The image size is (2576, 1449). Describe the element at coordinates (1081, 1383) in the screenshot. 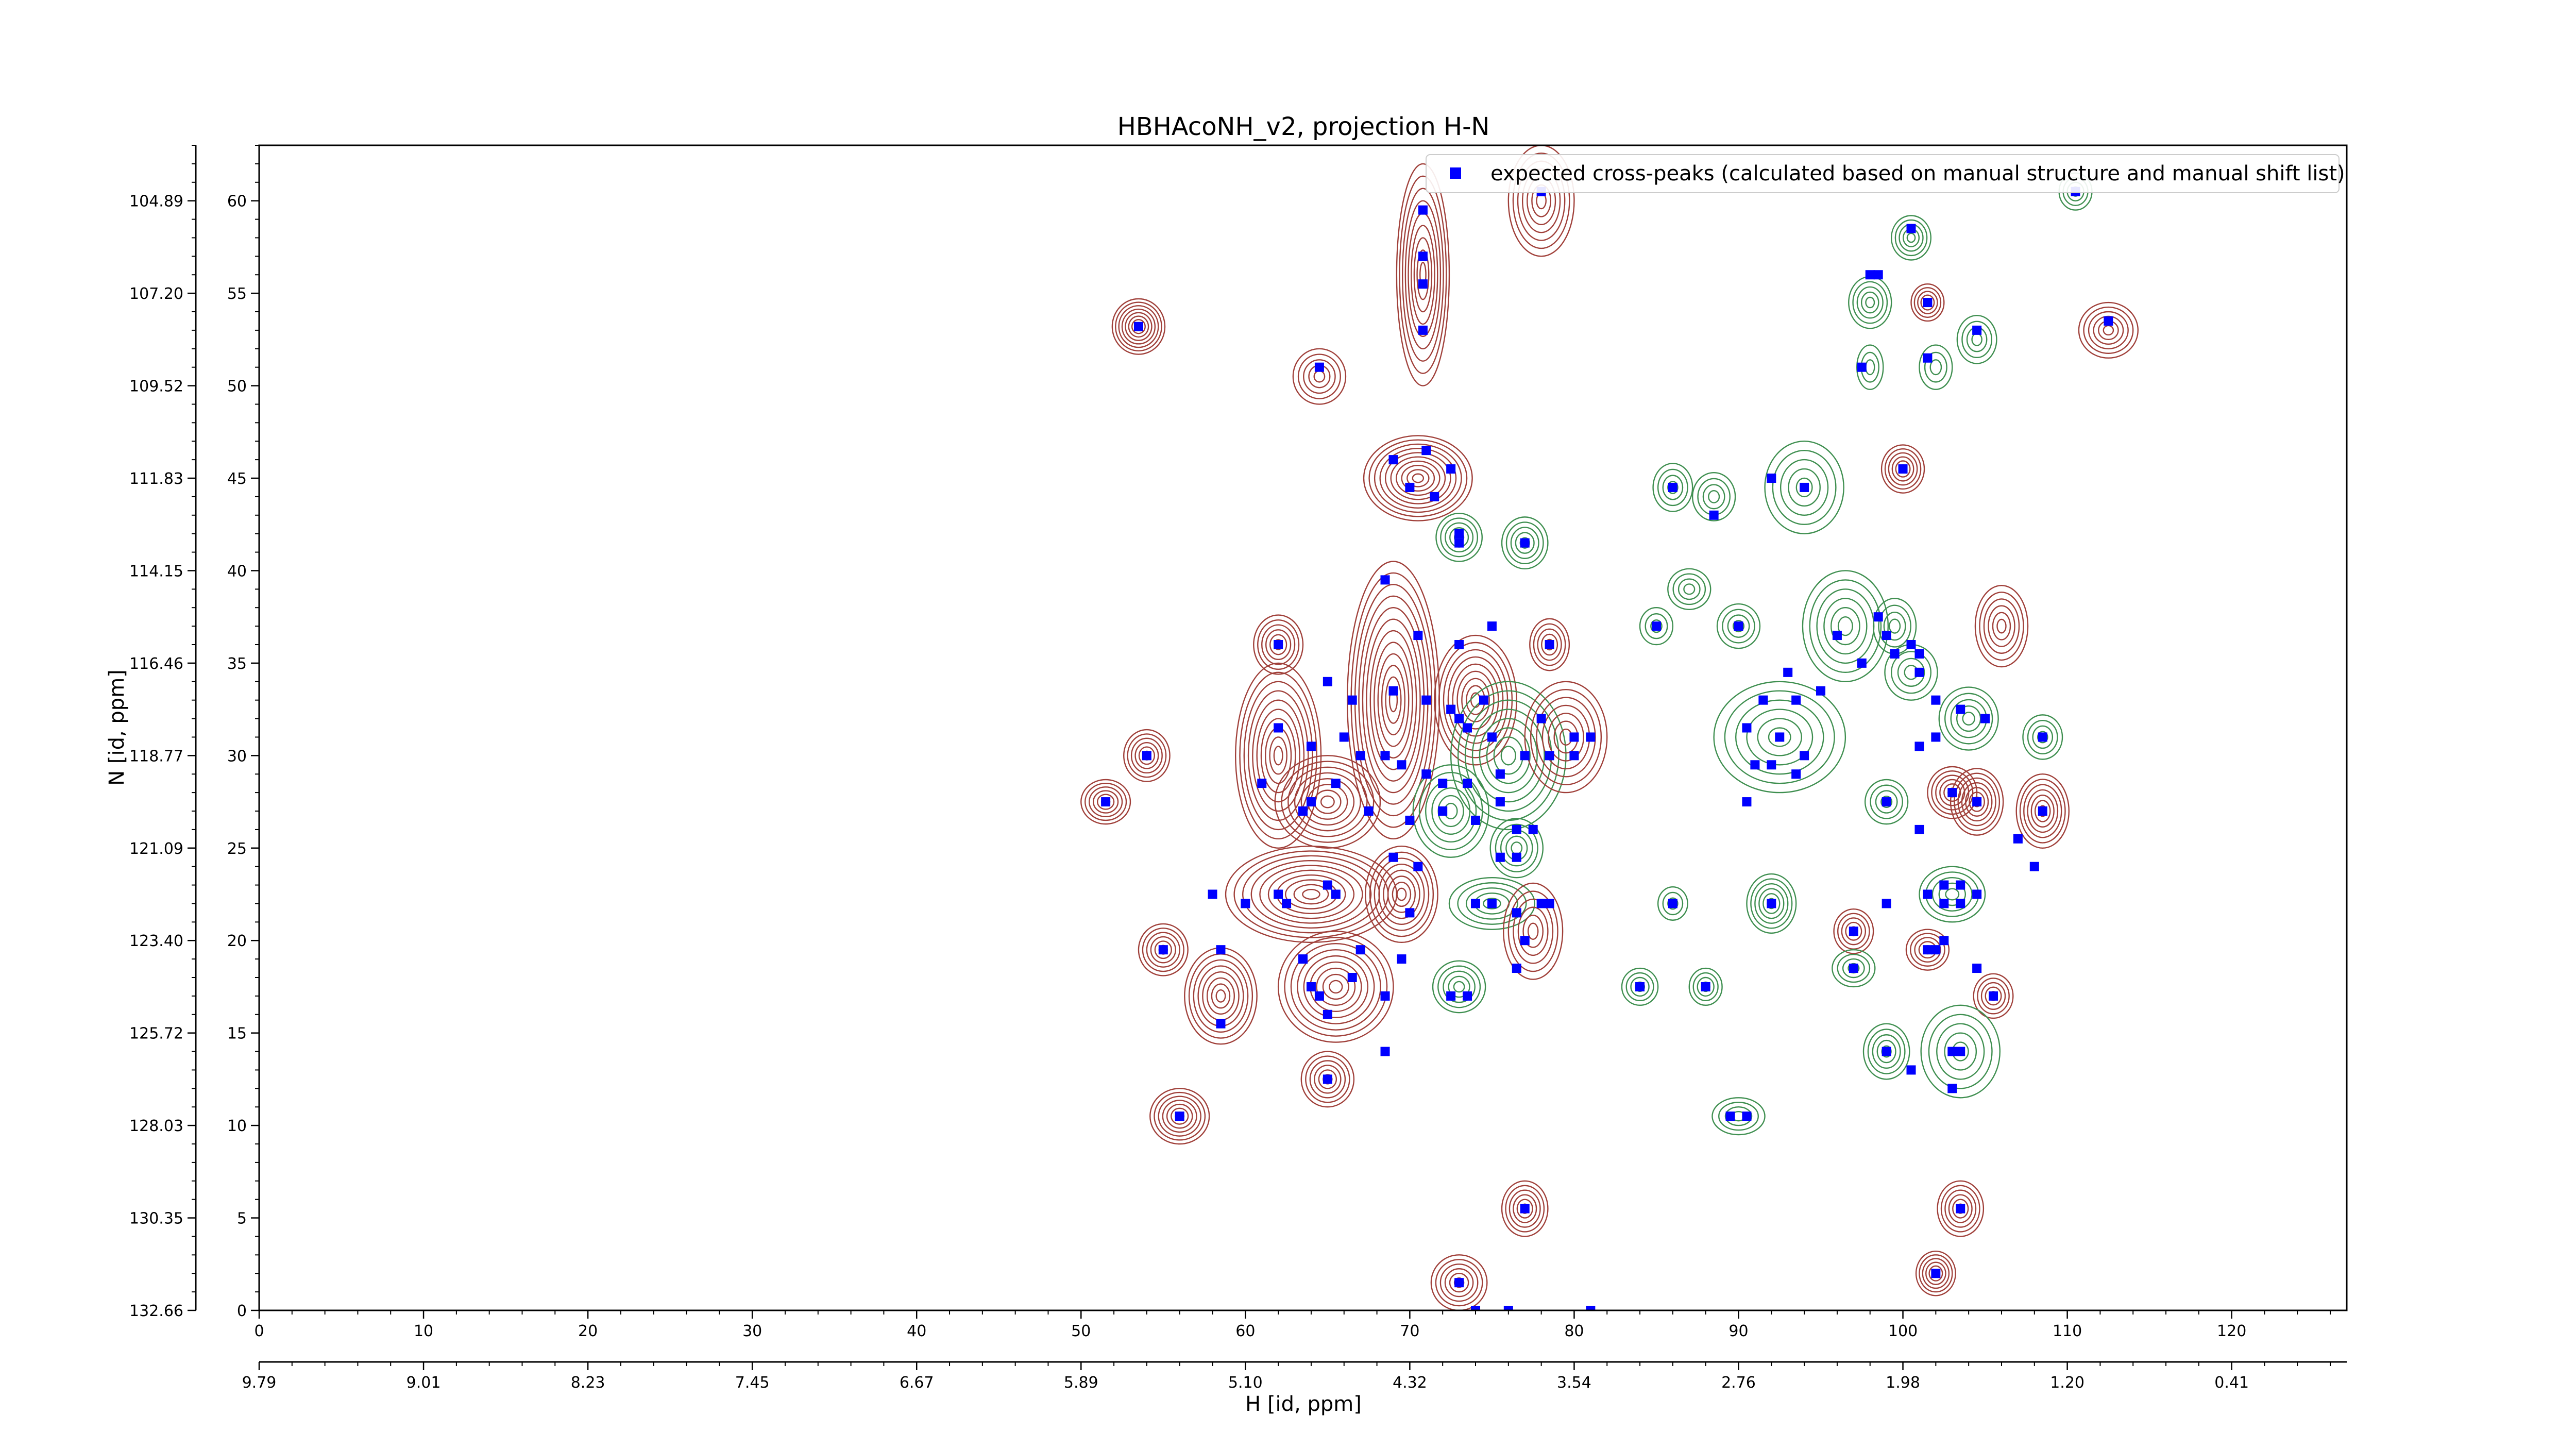

I see `x-ppm-tick-label: 5.89` at that location.